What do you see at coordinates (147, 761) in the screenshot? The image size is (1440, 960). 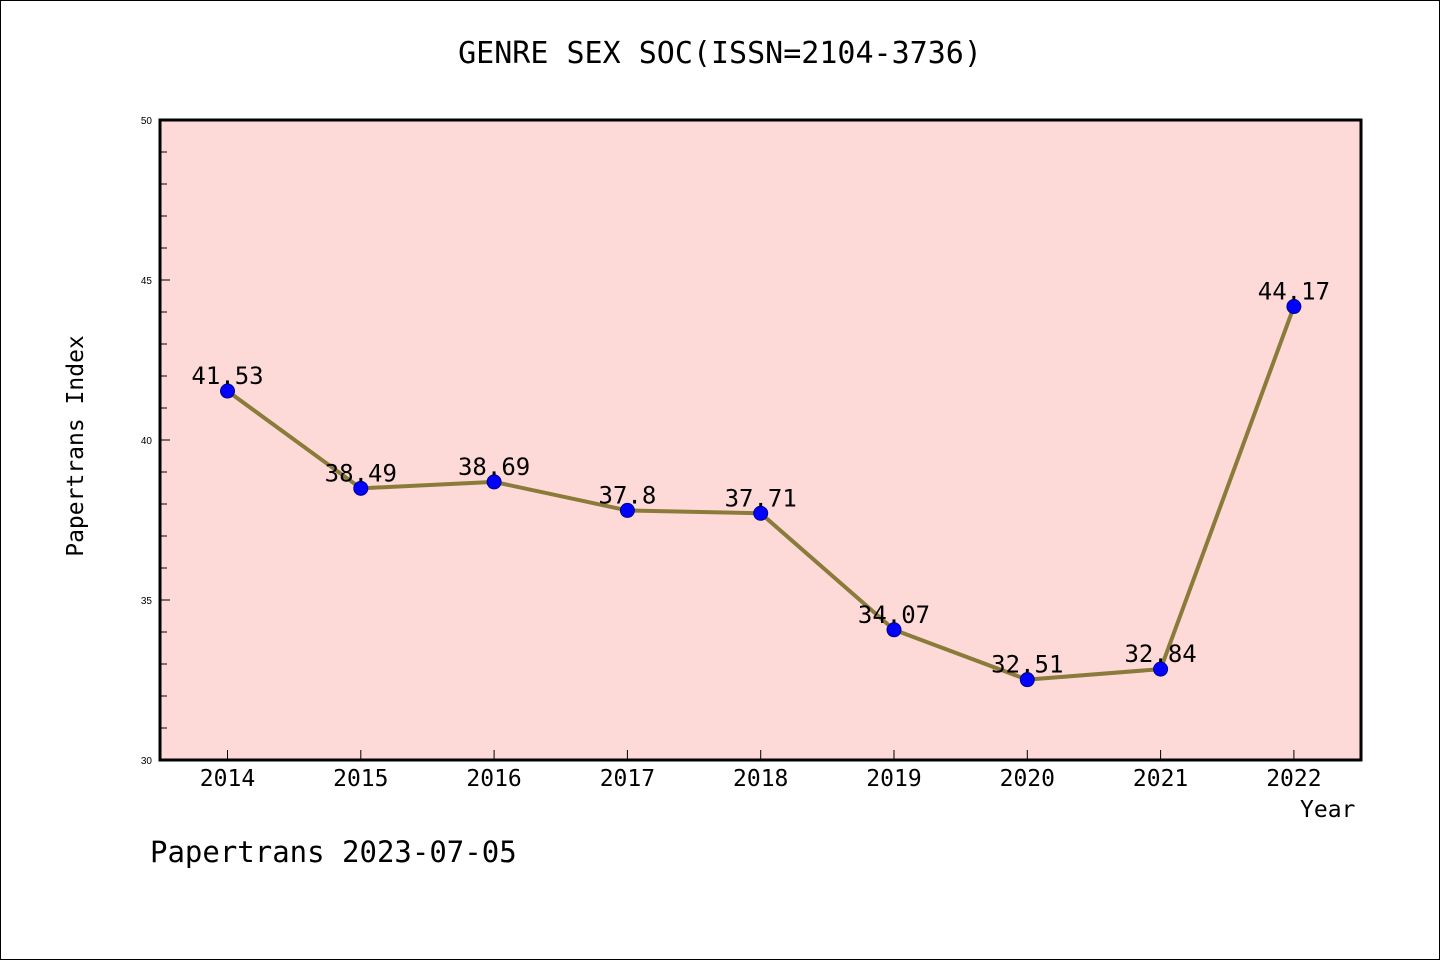 I see `y-tick-label: 30` at bounding box center [147, 761].